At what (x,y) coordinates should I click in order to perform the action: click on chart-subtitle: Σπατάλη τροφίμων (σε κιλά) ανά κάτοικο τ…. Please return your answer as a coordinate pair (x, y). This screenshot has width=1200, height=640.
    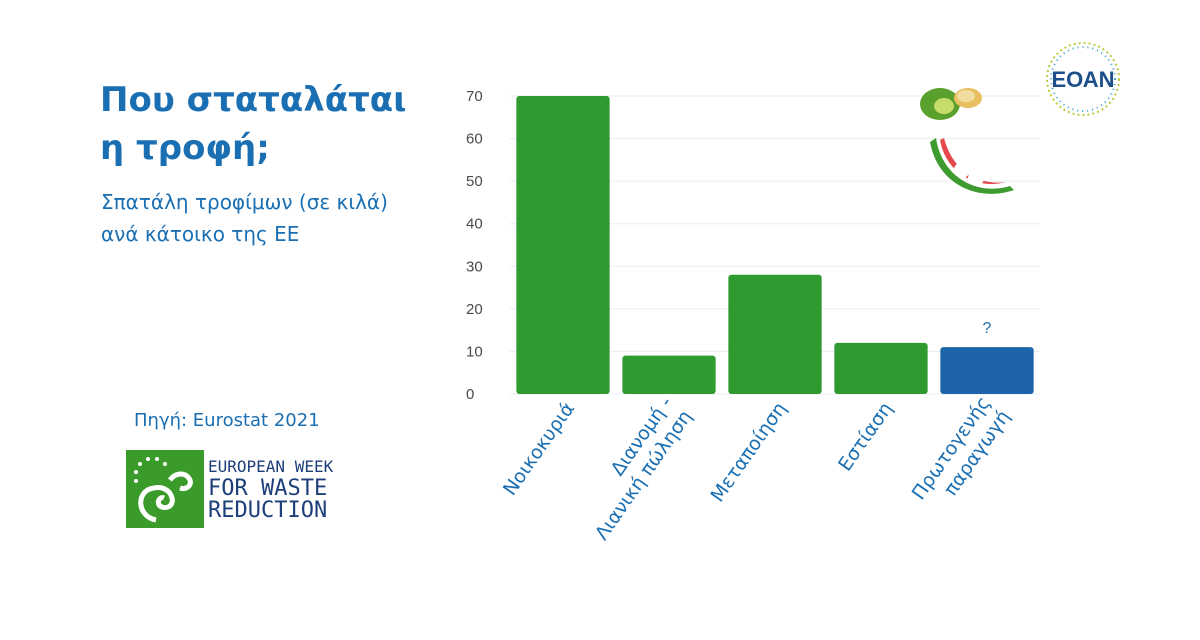
    Looking at the image, I should click on (244, 218).